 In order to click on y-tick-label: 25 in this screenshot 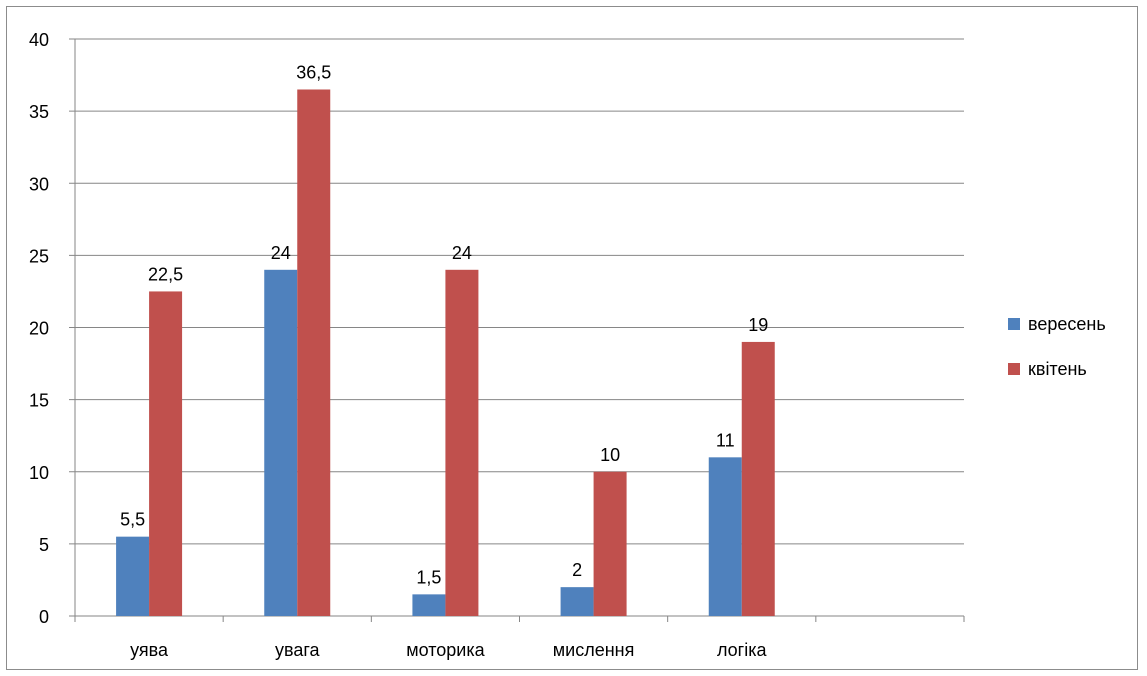, I will do `click(39, 256)`.